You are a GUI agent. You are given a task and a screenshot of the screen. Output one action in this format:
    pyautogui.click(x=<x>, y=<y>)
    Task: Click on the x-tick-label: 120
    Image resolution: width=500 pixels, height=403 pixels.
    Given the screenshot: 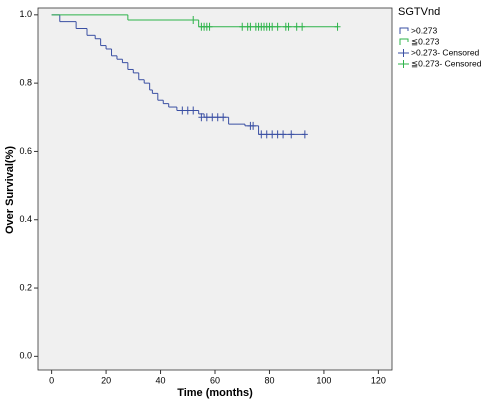 What is the action you would take?
    pyautogui.click(x=378, y=380)
    